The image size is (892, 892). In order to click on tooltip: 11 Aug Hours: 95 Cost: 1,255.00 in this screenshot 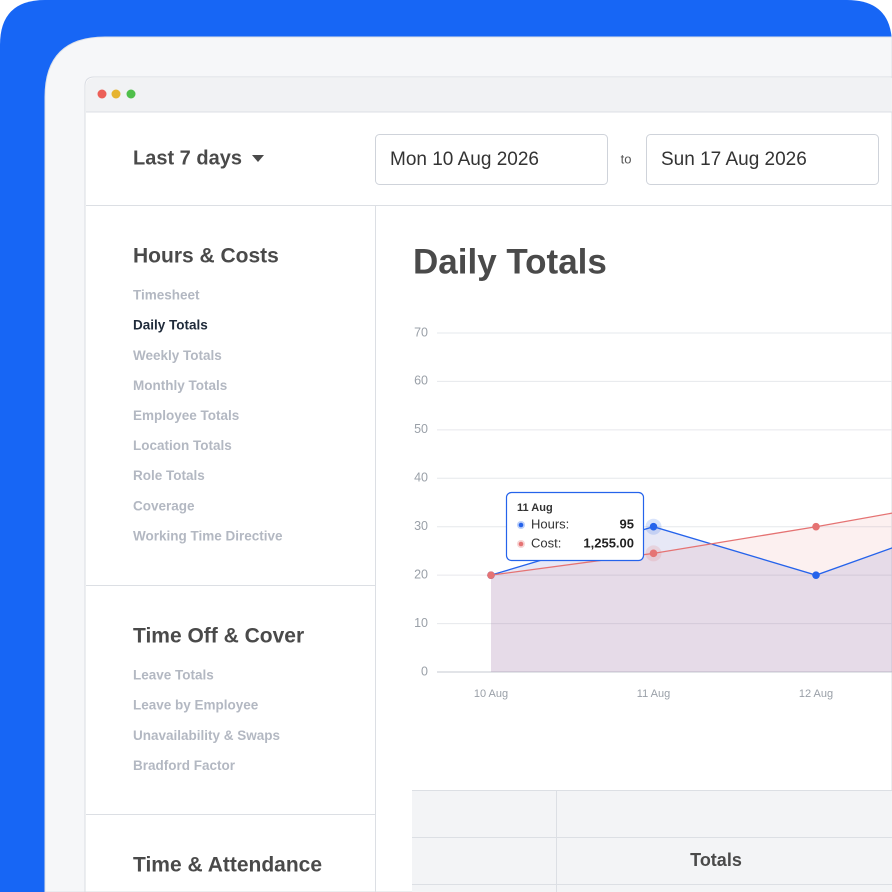, I will do `click(575, 526)`.